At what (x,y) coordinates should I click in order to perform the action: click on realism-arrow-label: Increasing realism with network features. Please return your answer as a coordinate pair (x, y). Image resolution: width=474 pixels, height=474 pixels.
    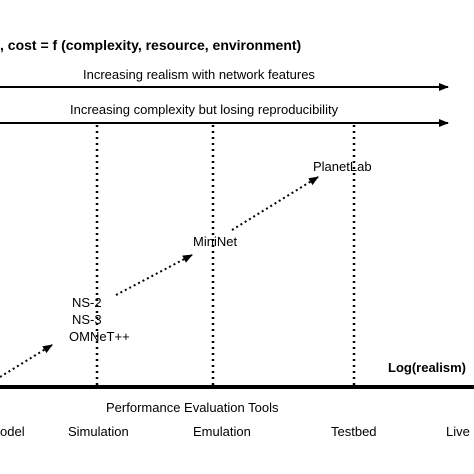
    Looking at the image, I should click on (199, 74).